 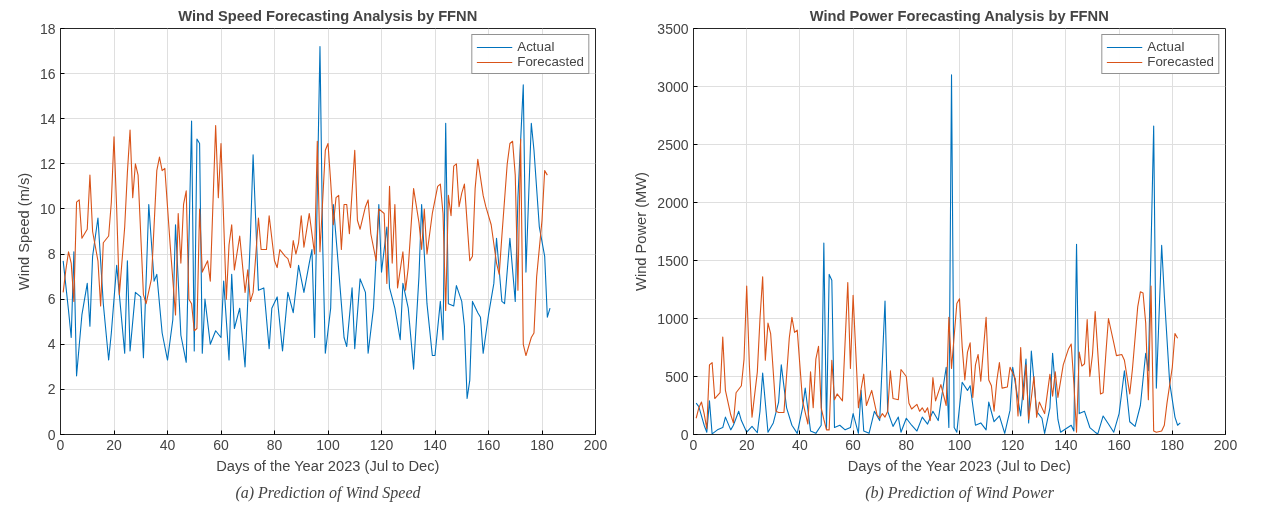 I want to click on y-tick-label: 16, so click(x=47, y=73).